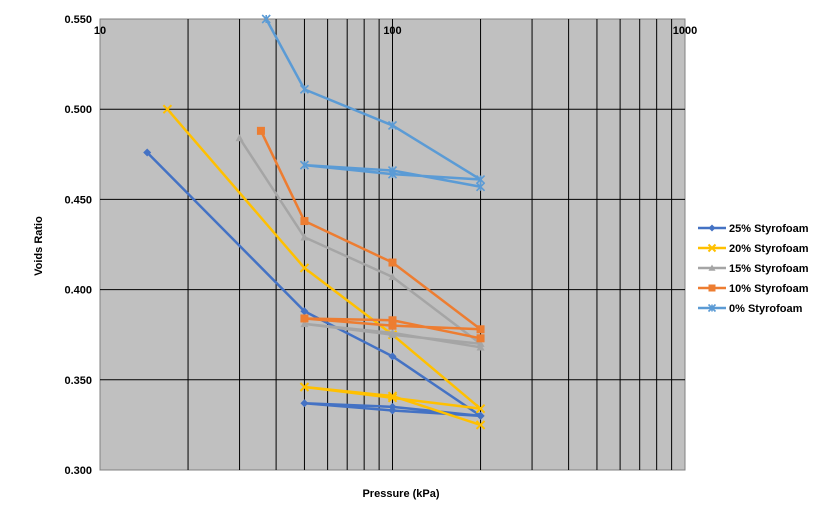  What do you see at coordinates (78, 291) in the screenshot?
I see `y-tick-label: 0.400` at bounding box center [78, 291].